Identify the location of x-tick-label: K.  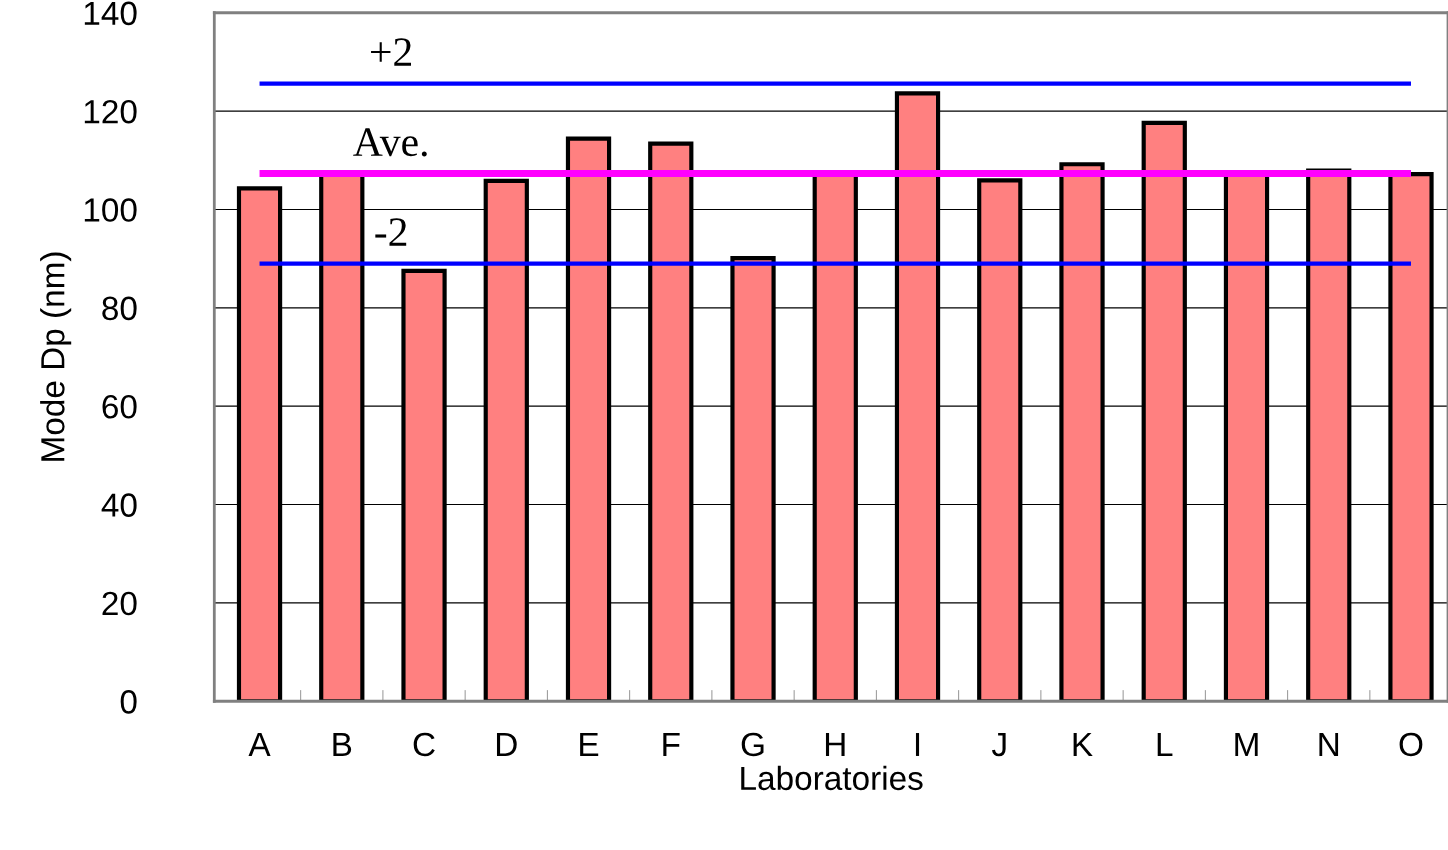
(1083, 744).